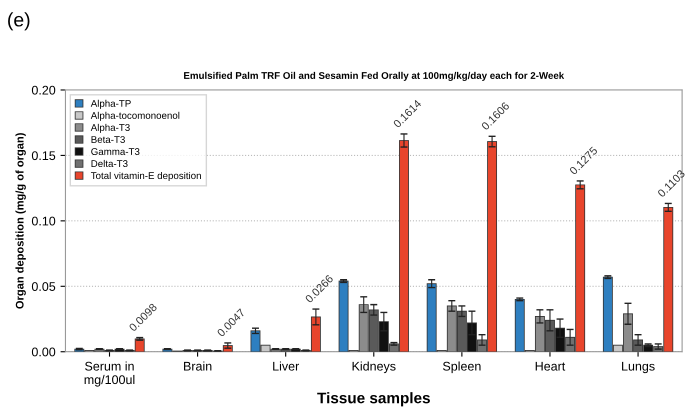 The height and width of the screenshot is (409, 689). I want to click on legend-label: Total vitamin-E deposition, so click(145, 177).